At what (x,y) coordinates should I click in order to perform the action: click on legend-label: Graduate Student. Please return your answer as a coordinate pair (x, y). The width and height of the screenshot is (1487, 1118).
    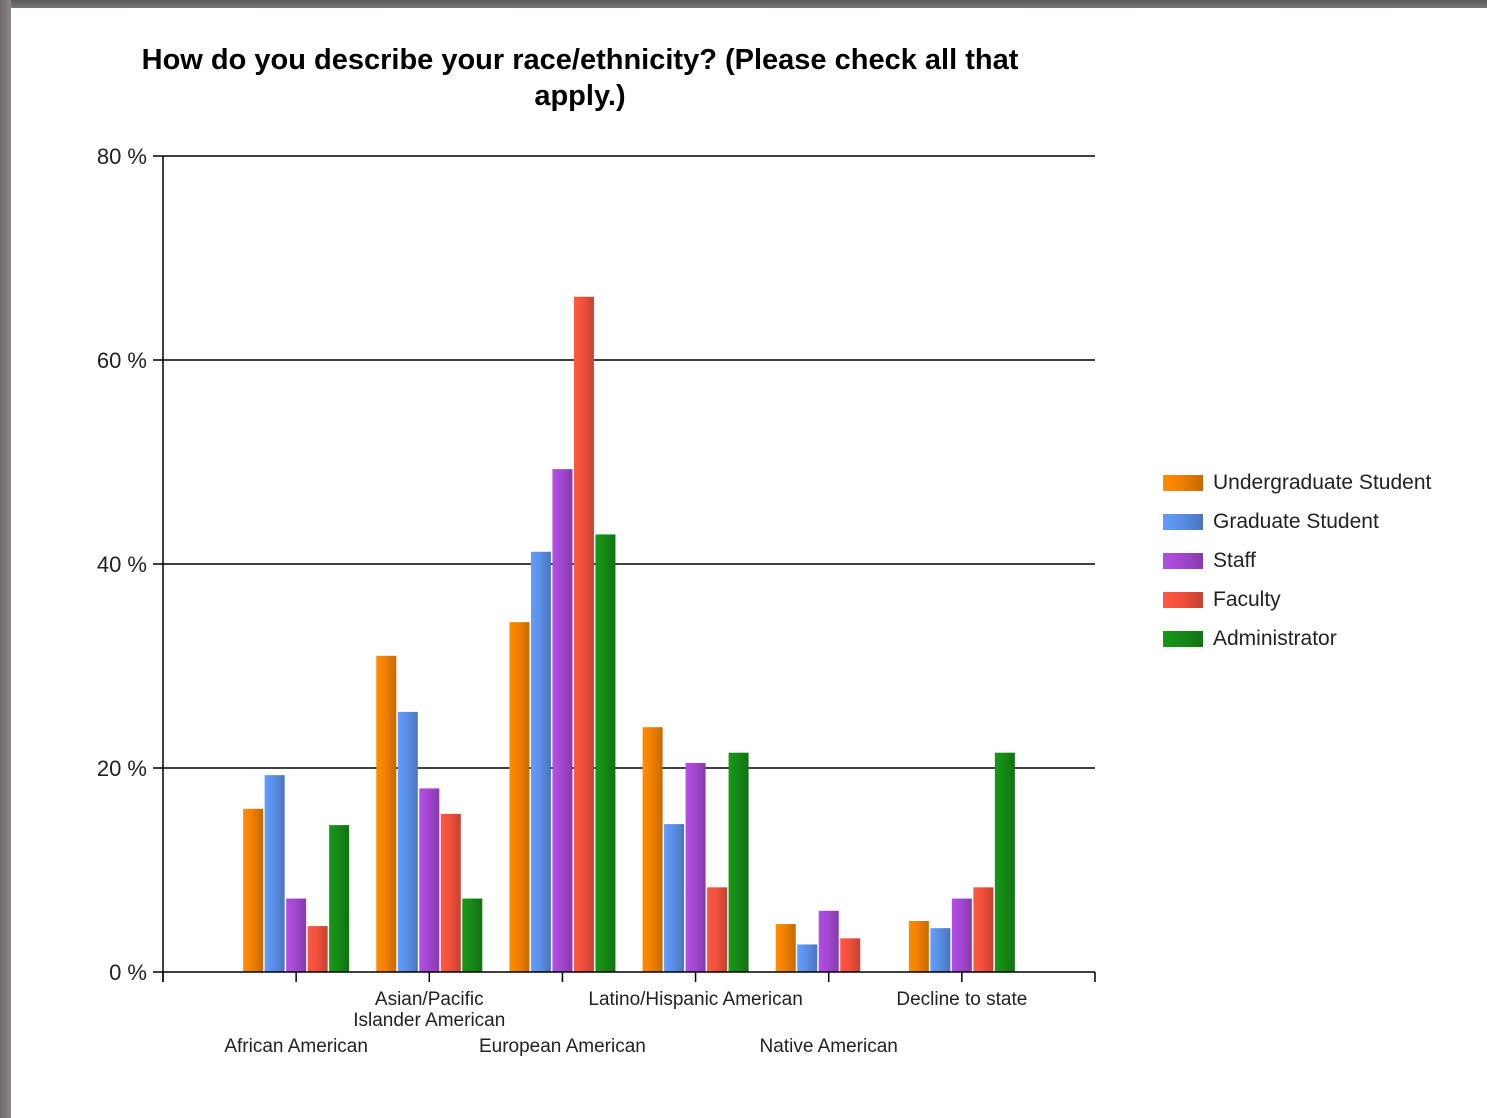
    Looking at the image, I should click on (1296, 521).